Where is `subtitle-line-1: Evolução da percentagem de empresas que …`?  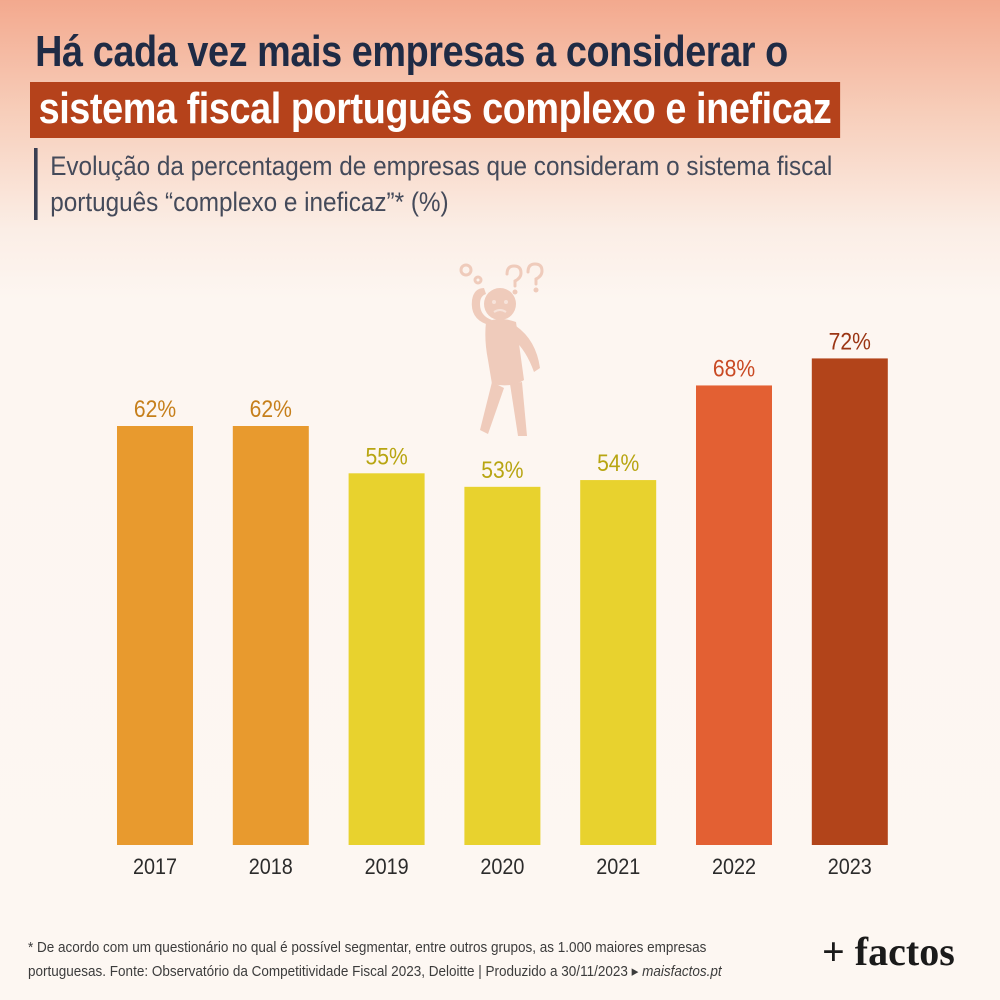
subtitle-line-1: Evolução da percentagem de empresas que … is located at coordinates (441, 166).